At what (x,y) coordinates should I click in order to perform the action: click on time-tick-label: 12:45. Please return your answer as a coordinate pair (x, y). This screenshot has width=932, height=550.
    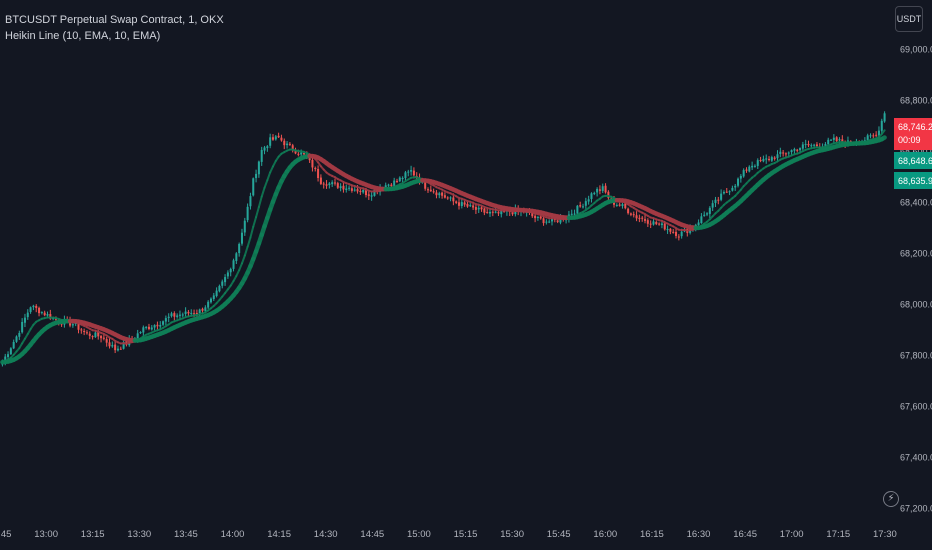
    Looking at the image, I should click on (5, 534).